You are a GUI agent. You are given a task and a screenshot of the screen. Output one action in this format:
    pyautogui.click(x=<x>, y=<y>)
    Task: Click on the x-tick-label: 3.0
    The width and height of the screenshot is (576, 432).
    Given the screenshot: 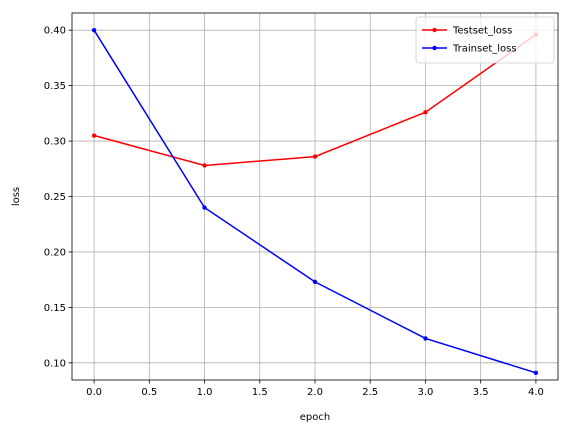 What is the action you would take?
    pyautogui.click(x=426, y=392)
    